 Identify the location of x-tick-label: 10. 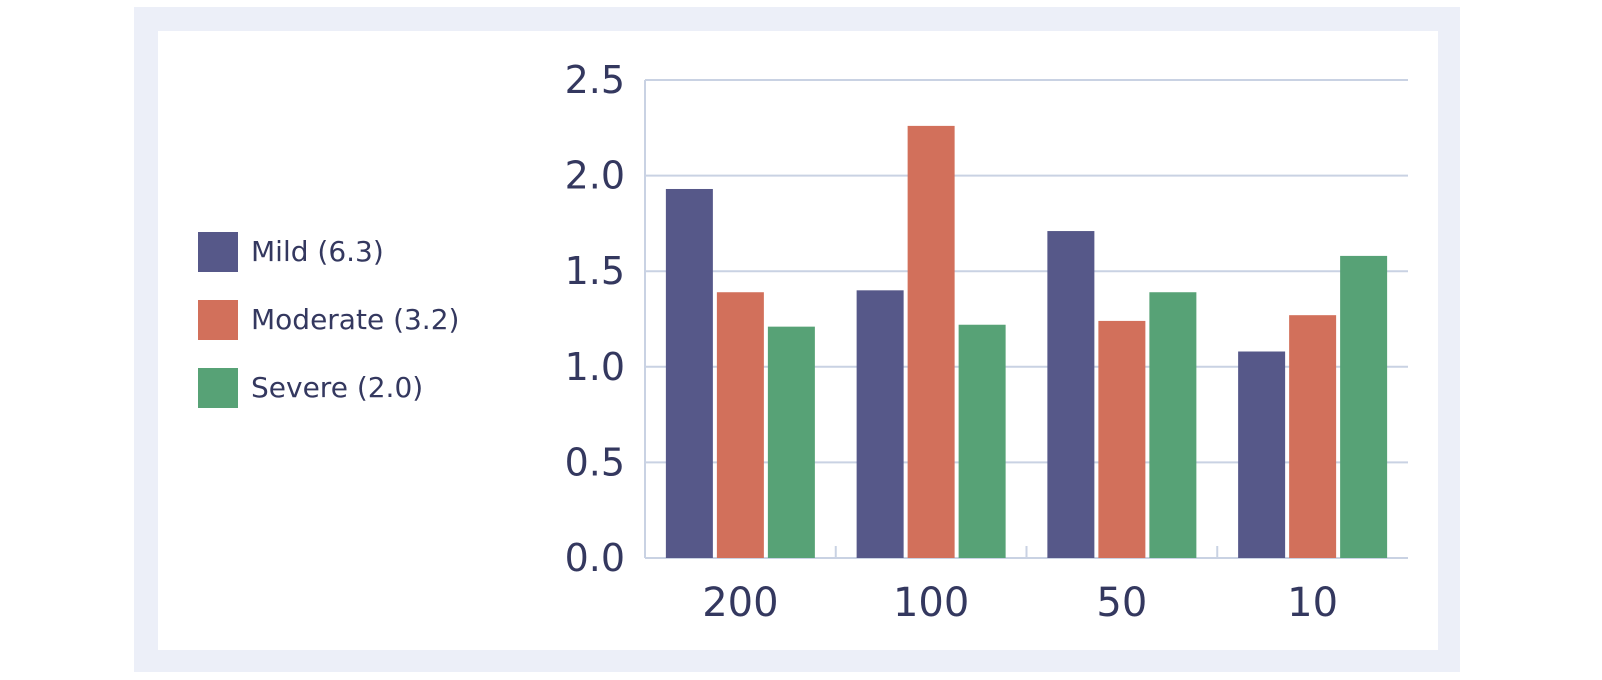
(1312, 603).